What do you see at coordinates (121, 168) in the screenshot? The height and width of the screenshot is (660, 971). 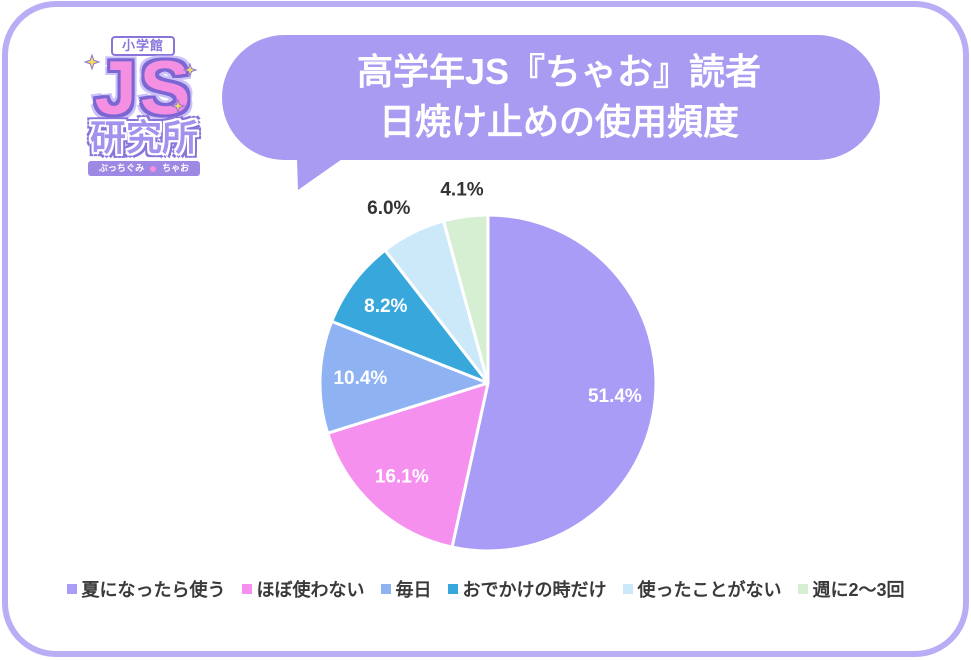 I see `logo-magazine: ぷっちぐみ` at bounding box center [121, 168].